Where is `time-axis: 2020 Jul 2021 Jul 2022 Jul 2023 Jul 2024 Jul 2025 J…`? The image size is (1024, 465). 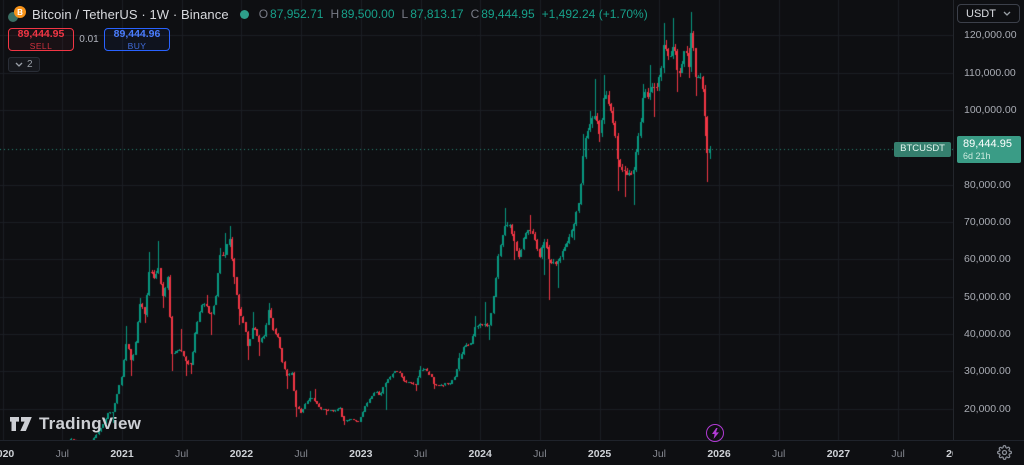
time-axis: 2020 Jul 2021 Jul 2022 Jul 2023 Jul 2024 Jul 2025 J… is located at coordinates (512, 452).